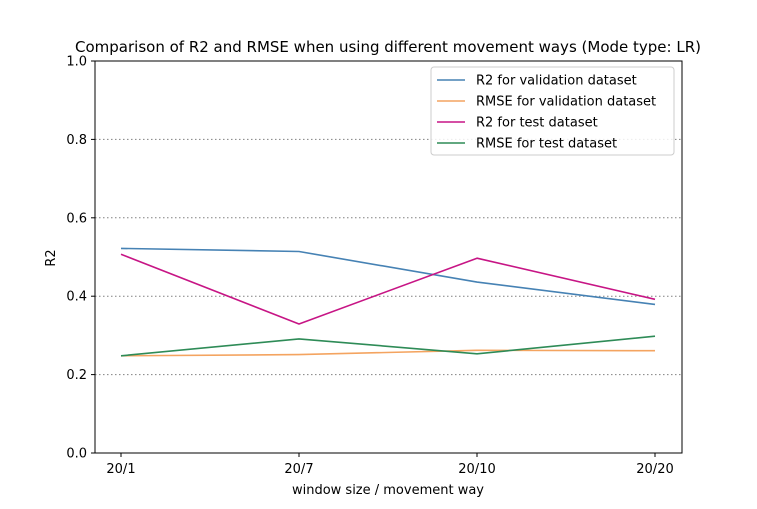 Image resolution: width=757 pixels, height=509 pixels. I want to click on y-tick-label: 0.4, so click(76, 297).